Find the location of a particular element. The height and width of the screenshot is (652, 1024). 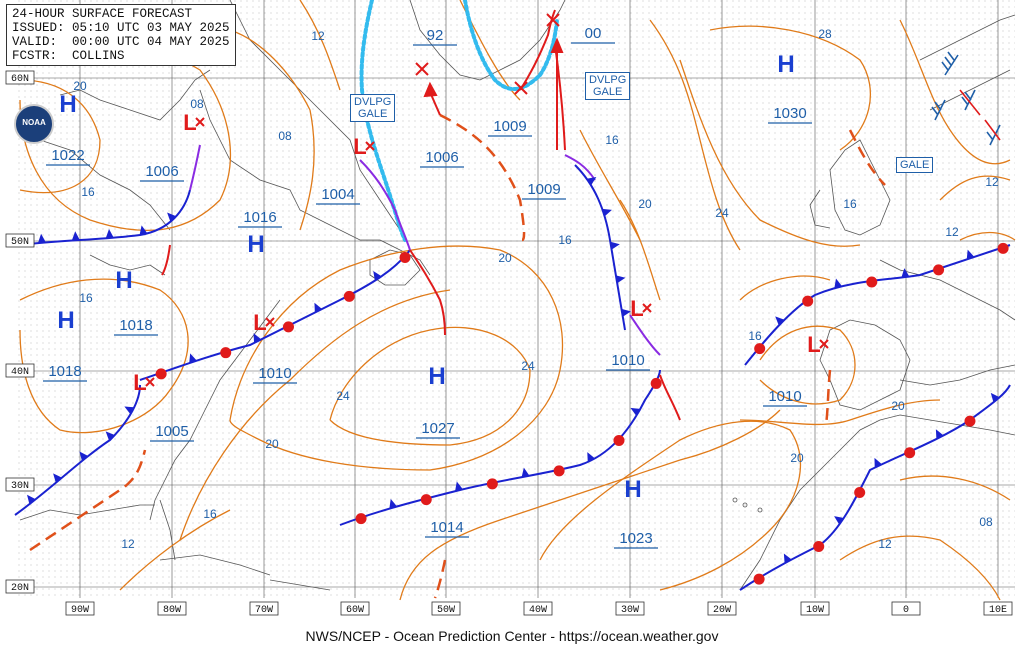

pressure-value: 92 is located at coordinates (435, 35).